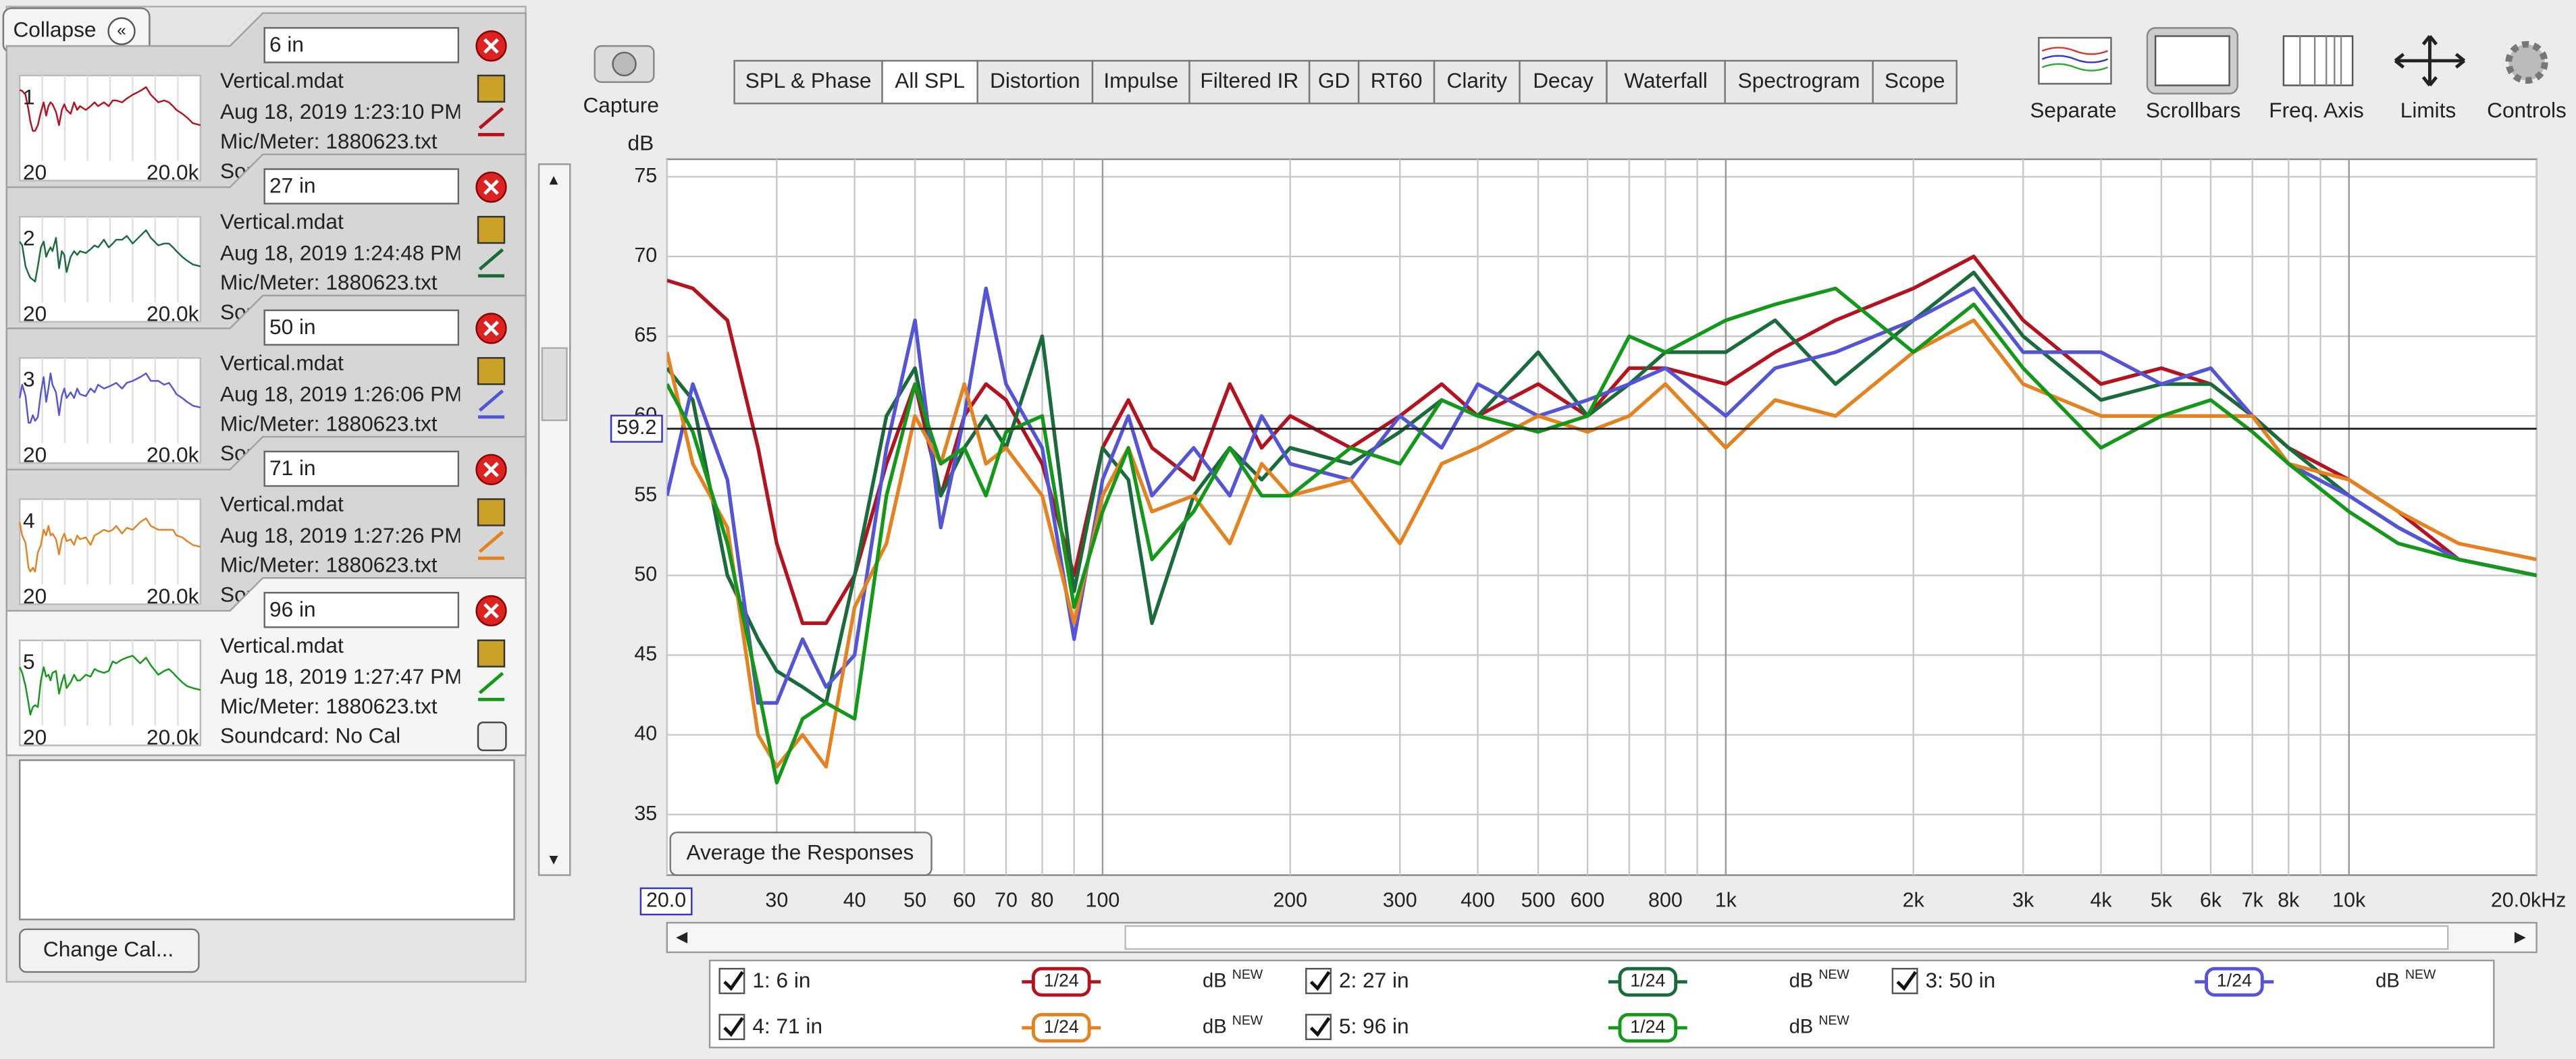  What do you see at coordinates (109, 950) in the screenshot?
I see `change-cal-button` at bounding box center [109, 950].